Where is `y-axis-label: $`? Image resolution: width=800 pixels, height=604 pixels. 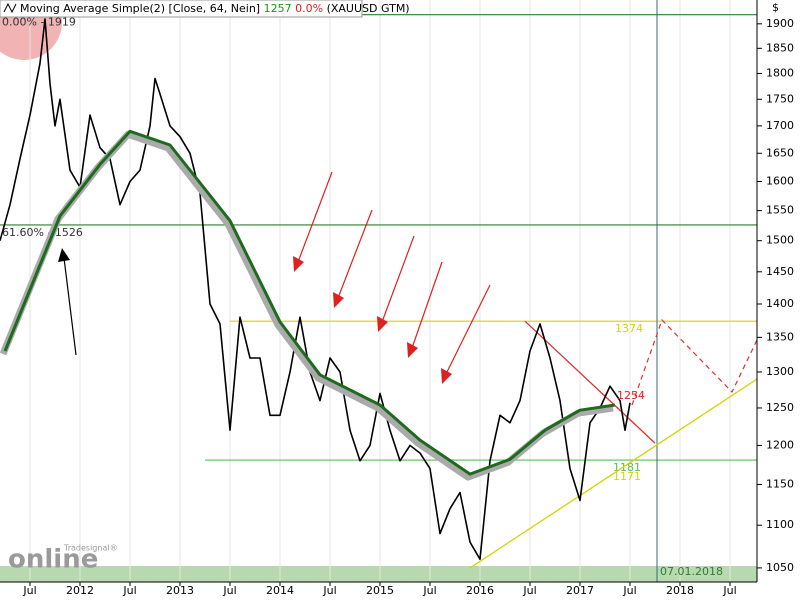 y-axis-label: $ is located at coordinates (775, 7).